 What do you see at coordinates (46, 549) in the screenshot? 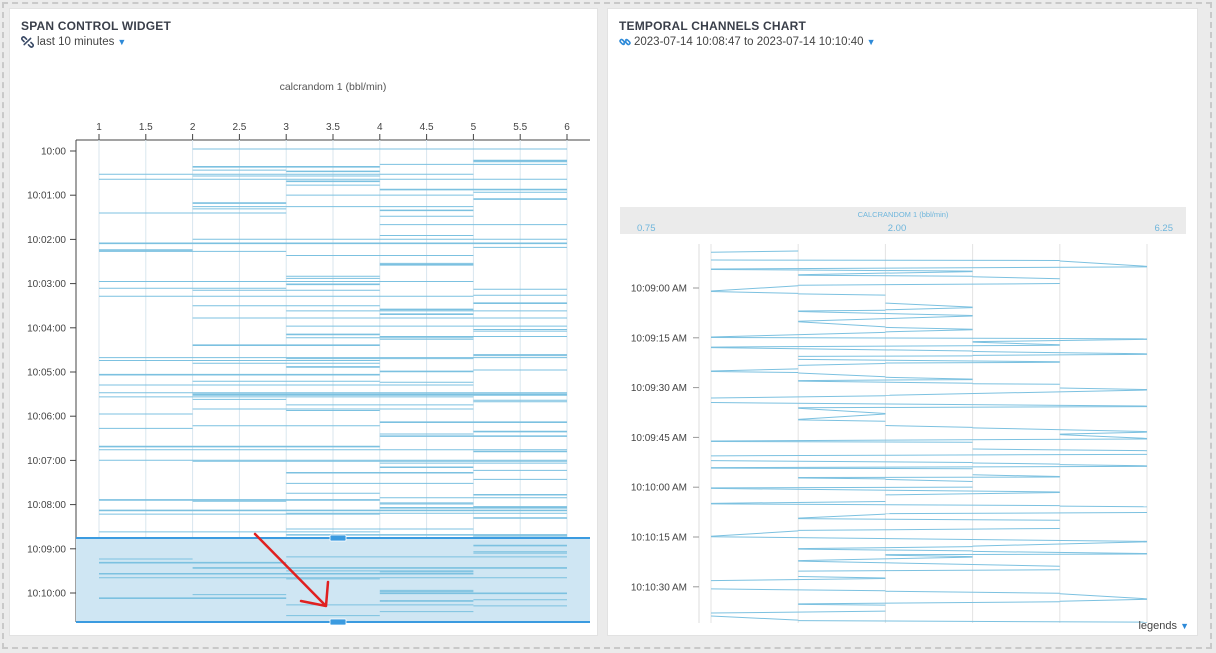
I see `y-tick-label: 10:09:00` at bounding box center [46, 549].